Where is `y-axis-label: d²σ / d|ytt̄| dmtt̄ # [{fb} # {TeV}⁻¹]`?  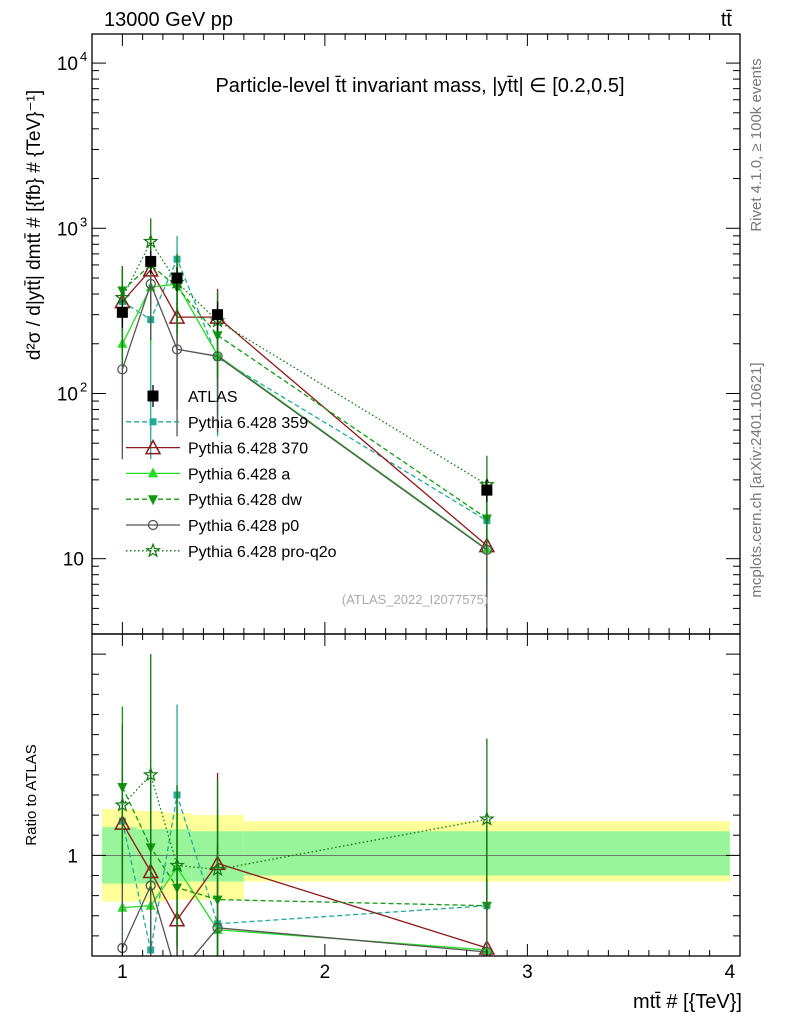 y-axis-label: d²σ / d|ytt̄| dmtt̄ # [{fb} # {TeV}⁻¹] is located at coordinates (34, 225).